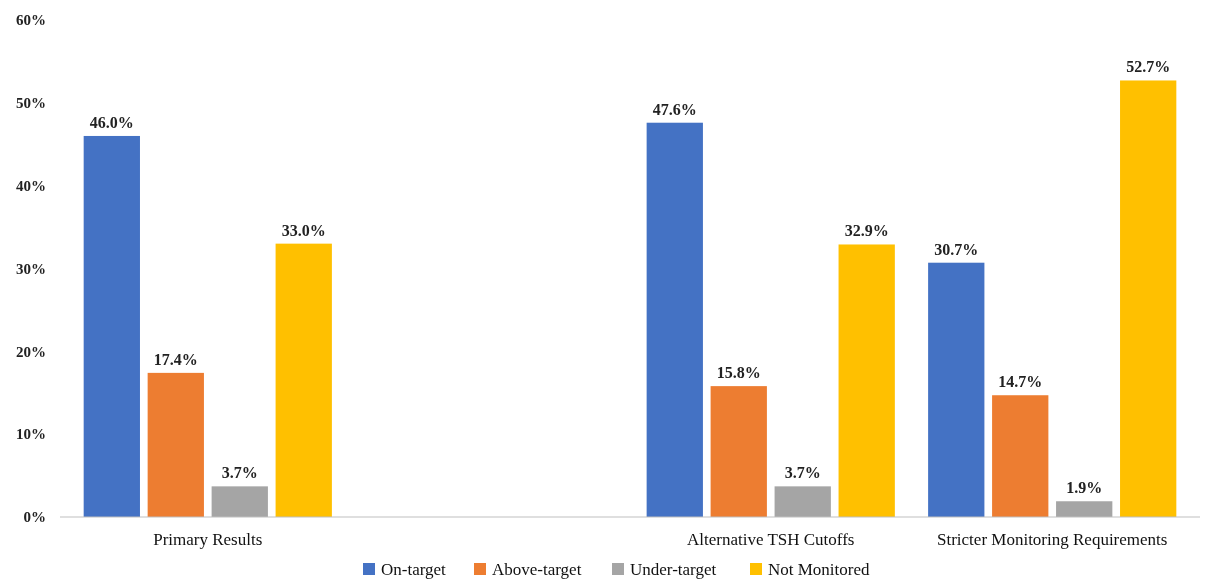 Image resolution: width=1205 pixels, height=587 pixels. What do you see at coordinates (31, 434) in the screenshot?
I see `y-tick-label: 10%` at bounding box center [31, 434].